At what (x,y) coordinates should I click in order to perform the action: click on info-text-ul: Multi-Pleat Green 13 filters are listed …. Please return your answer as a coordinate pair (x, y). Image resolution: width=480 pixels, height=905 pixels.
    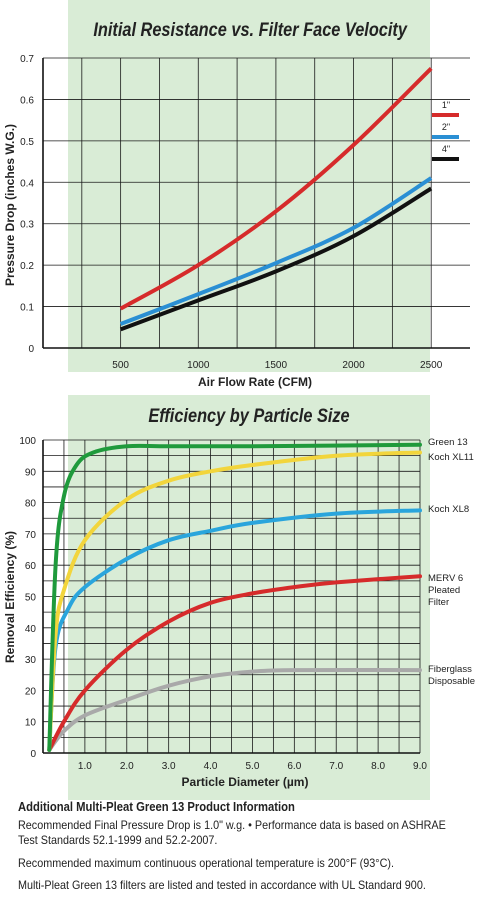
    Looking at the image, I should click on (222, 885).